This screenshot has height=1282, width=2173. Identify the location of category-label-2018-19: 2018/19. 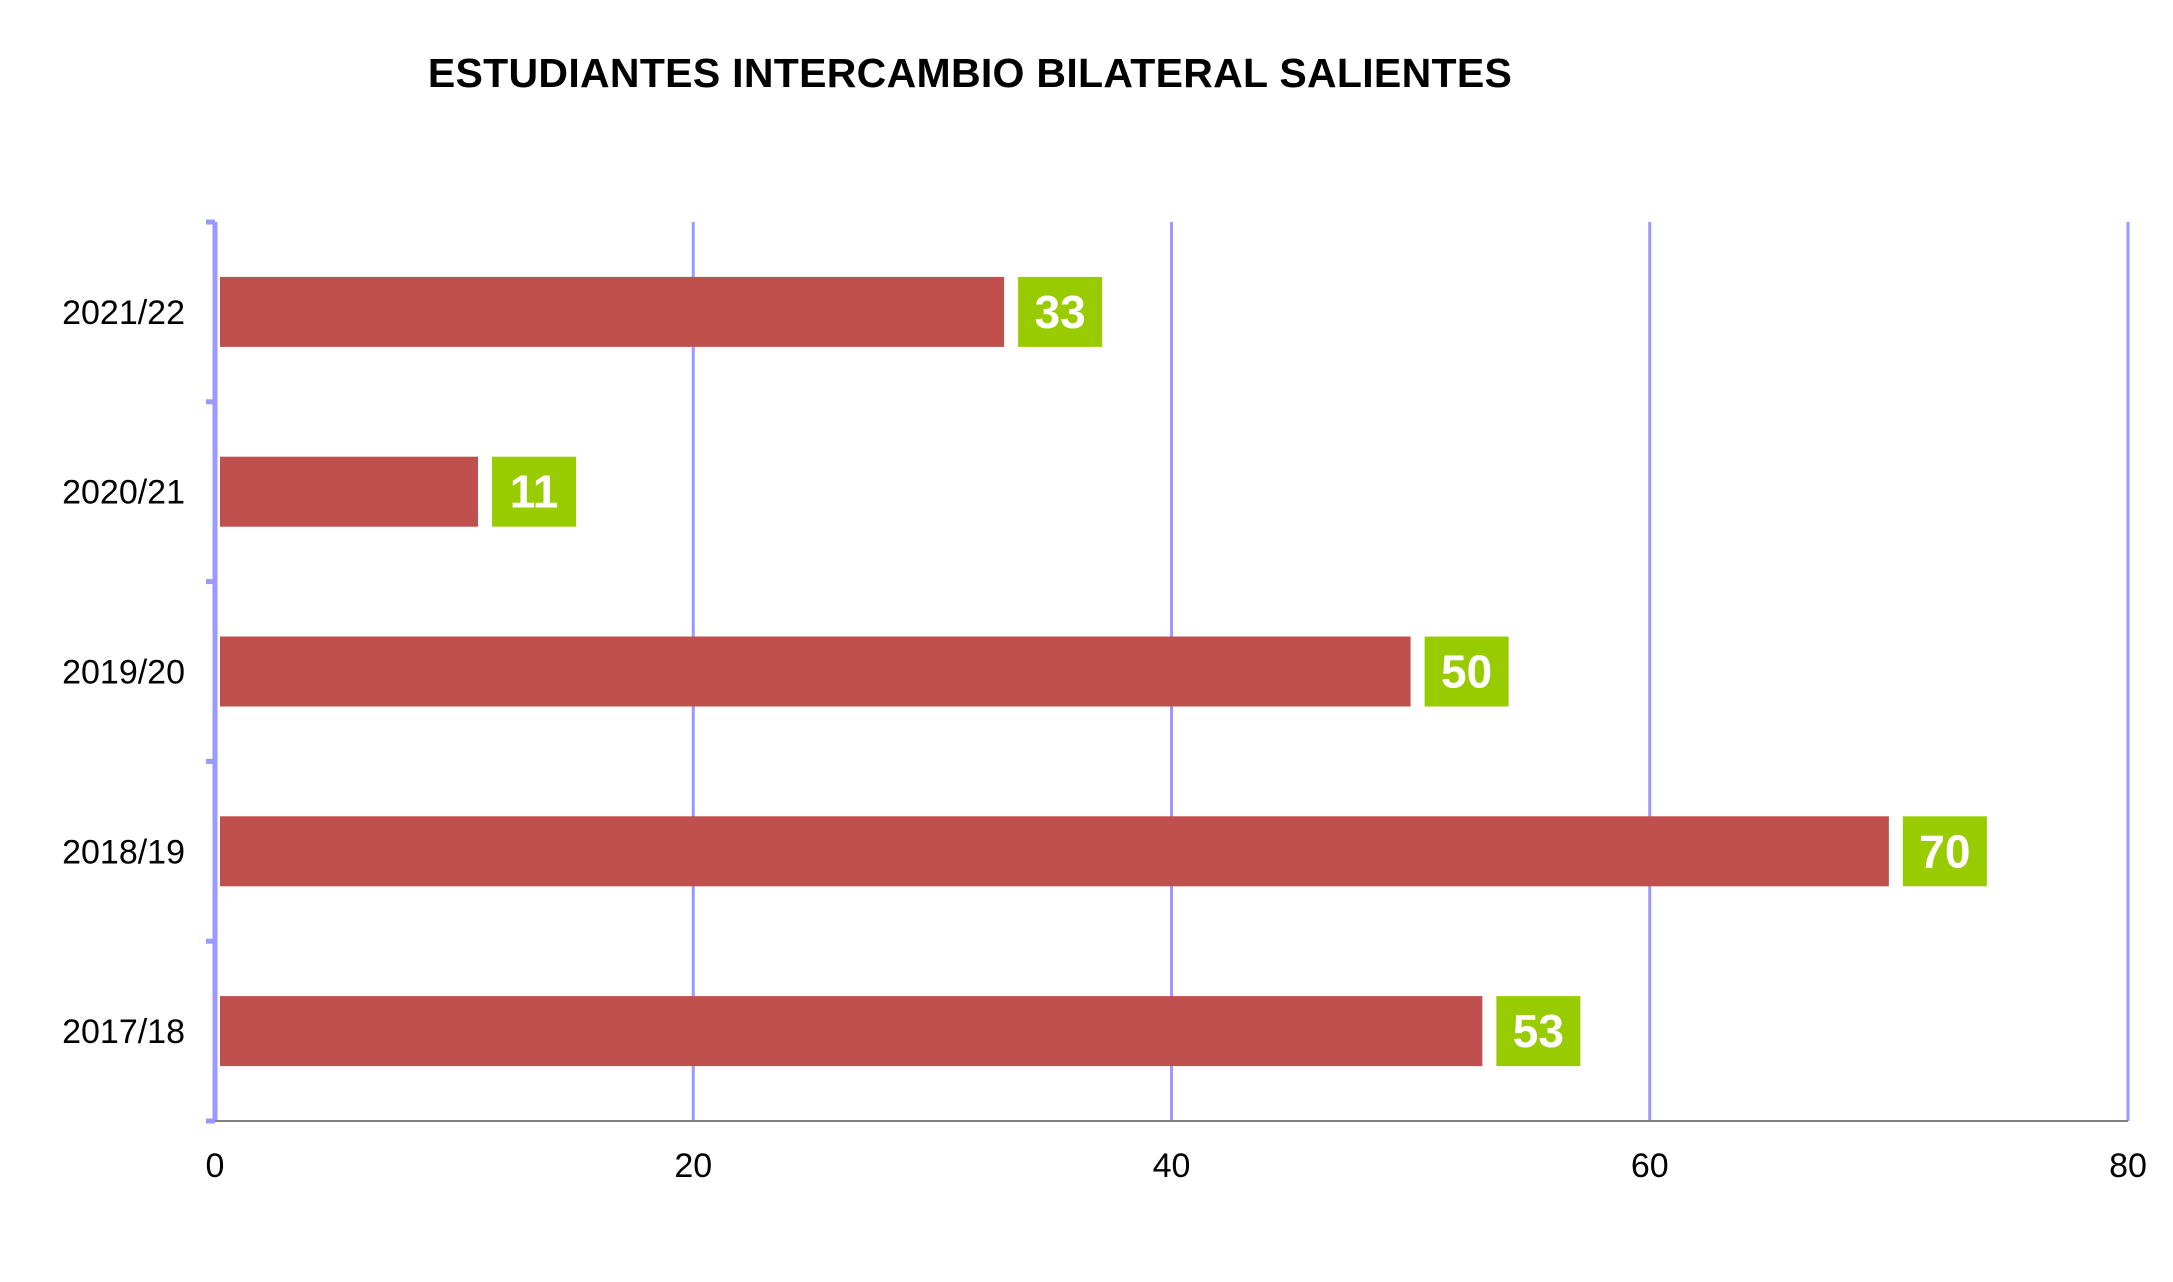
(123, 852).